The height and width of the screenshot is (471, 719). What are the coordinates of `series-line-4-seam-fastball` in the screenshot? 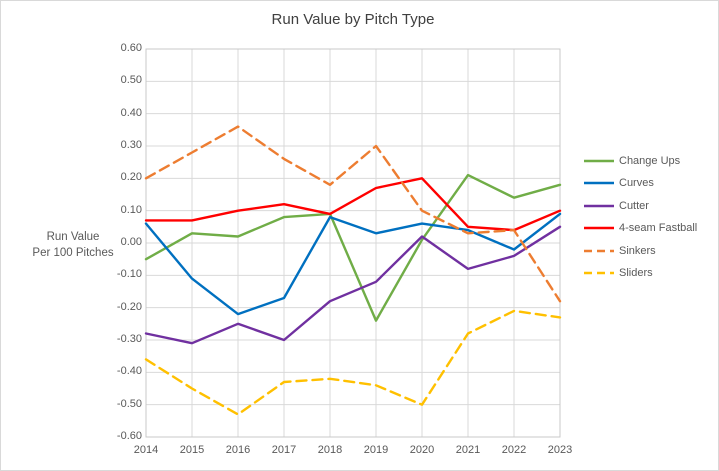 It's located at (353, 204).